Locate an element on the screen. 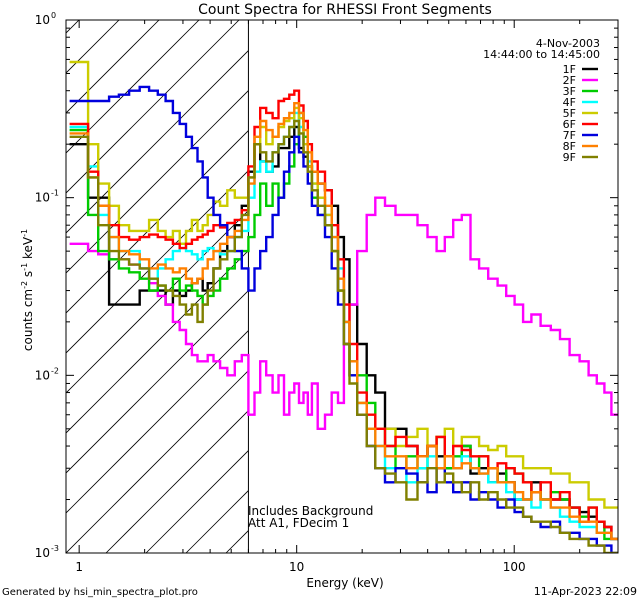 This screenshot has width=640, height=600. y-axis-label-counts: counts cm is located at coordinates (28, 320).